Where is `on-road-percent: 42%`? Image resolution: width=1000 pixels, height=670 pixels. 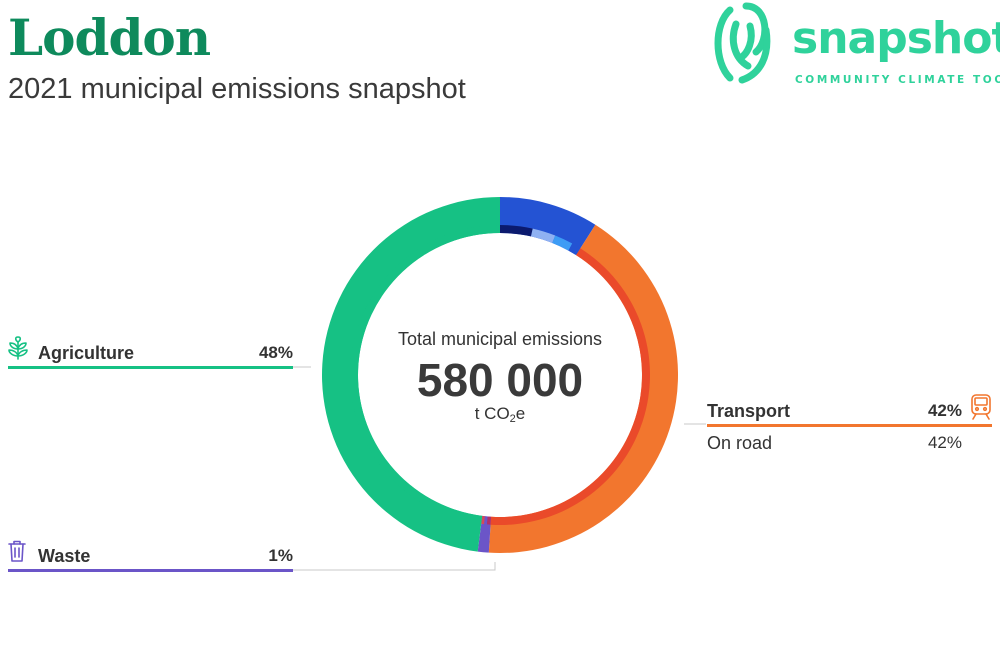
on-road-percent: 42% is located at coordinates (944, 442).